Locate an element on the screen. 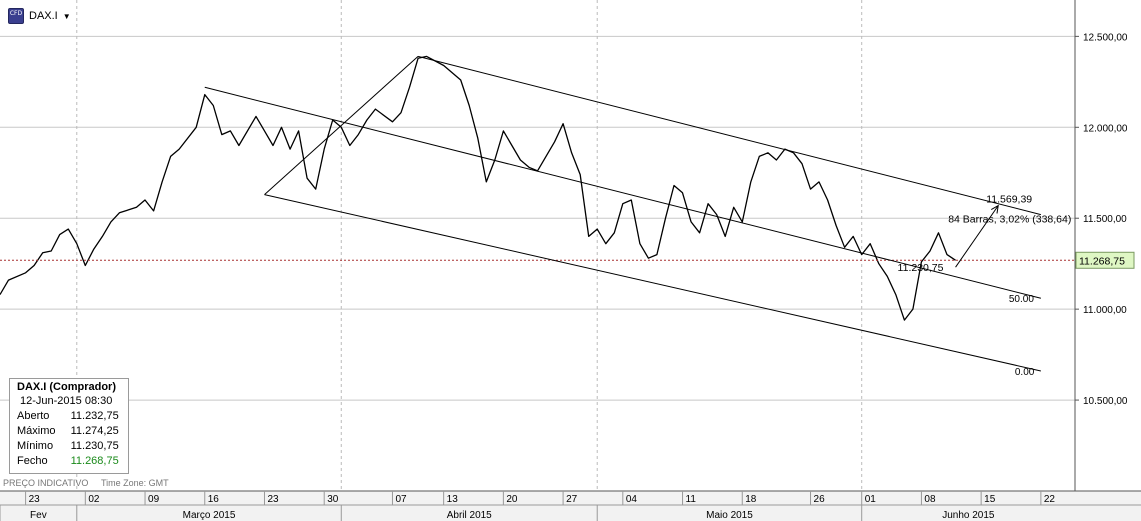 The height and width of the screenshot is (521, 1141). info-label: Mínimo is located at coordinates (35, 446).